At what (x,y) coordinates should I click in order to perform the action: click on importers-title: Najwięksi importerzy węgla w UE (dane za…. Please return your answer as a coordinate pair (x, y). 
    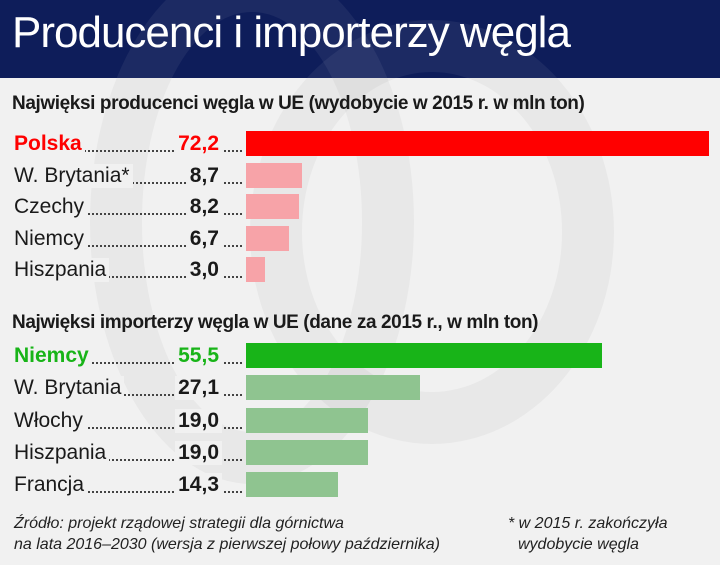
    Looking at the image, I should click on (275, 322).